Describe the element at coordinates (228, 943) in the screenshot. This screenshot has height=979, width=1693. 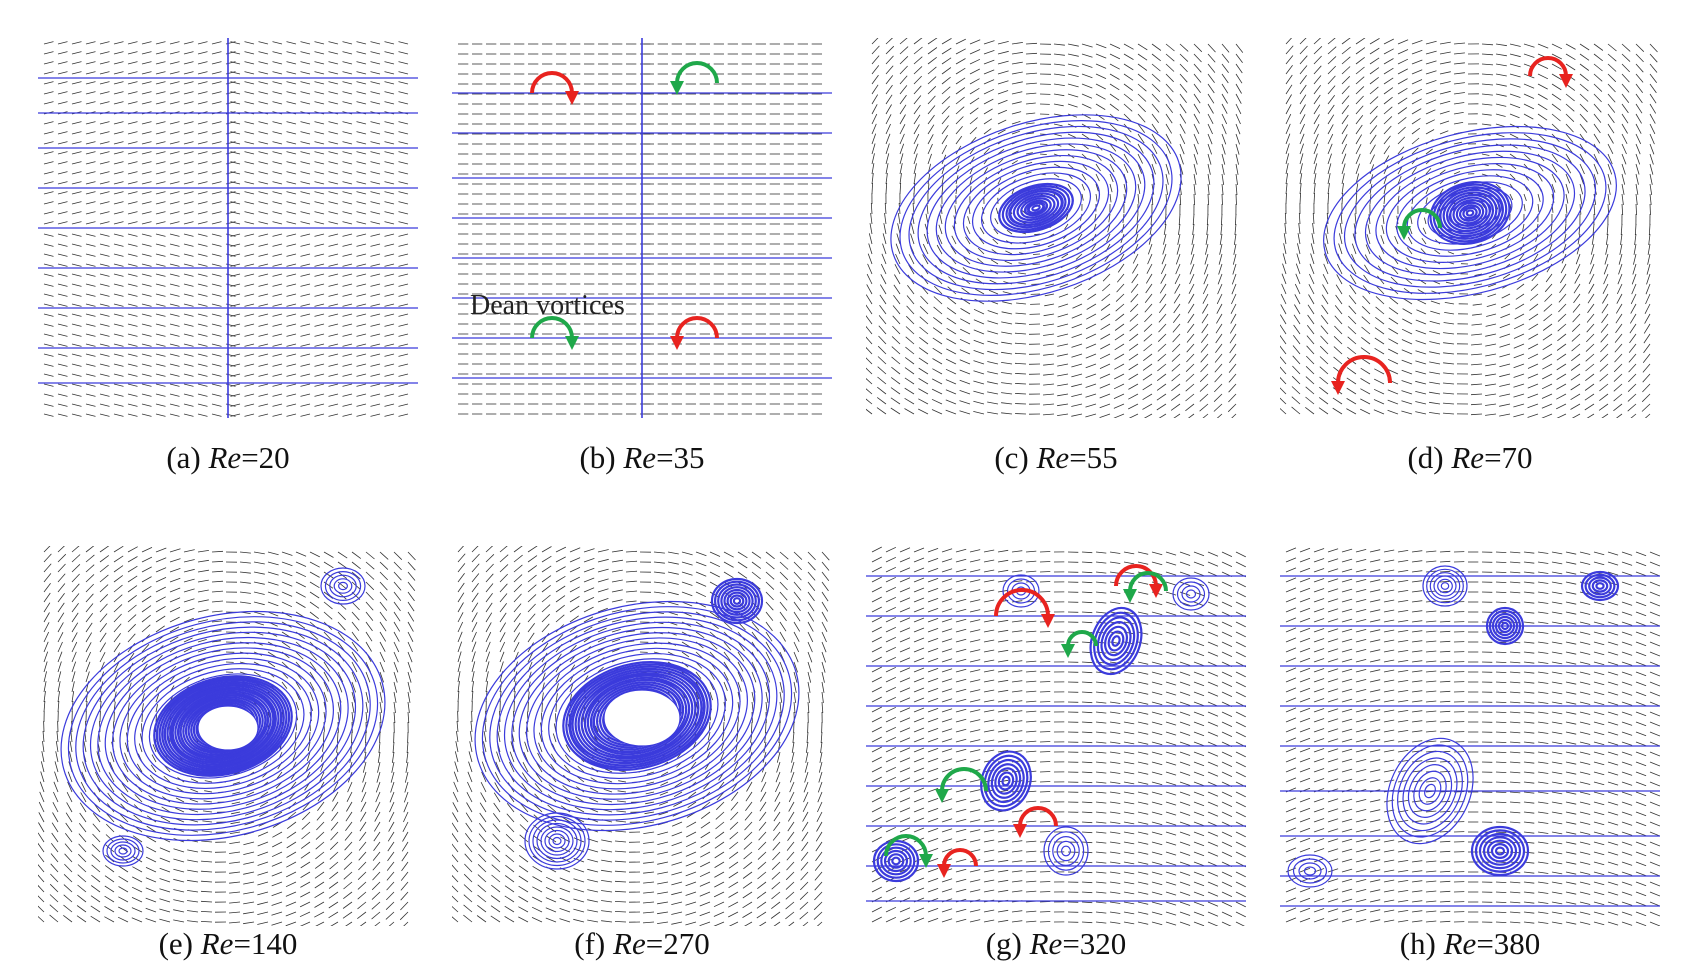
I see `caption-e: (e) Re=140` at that location.